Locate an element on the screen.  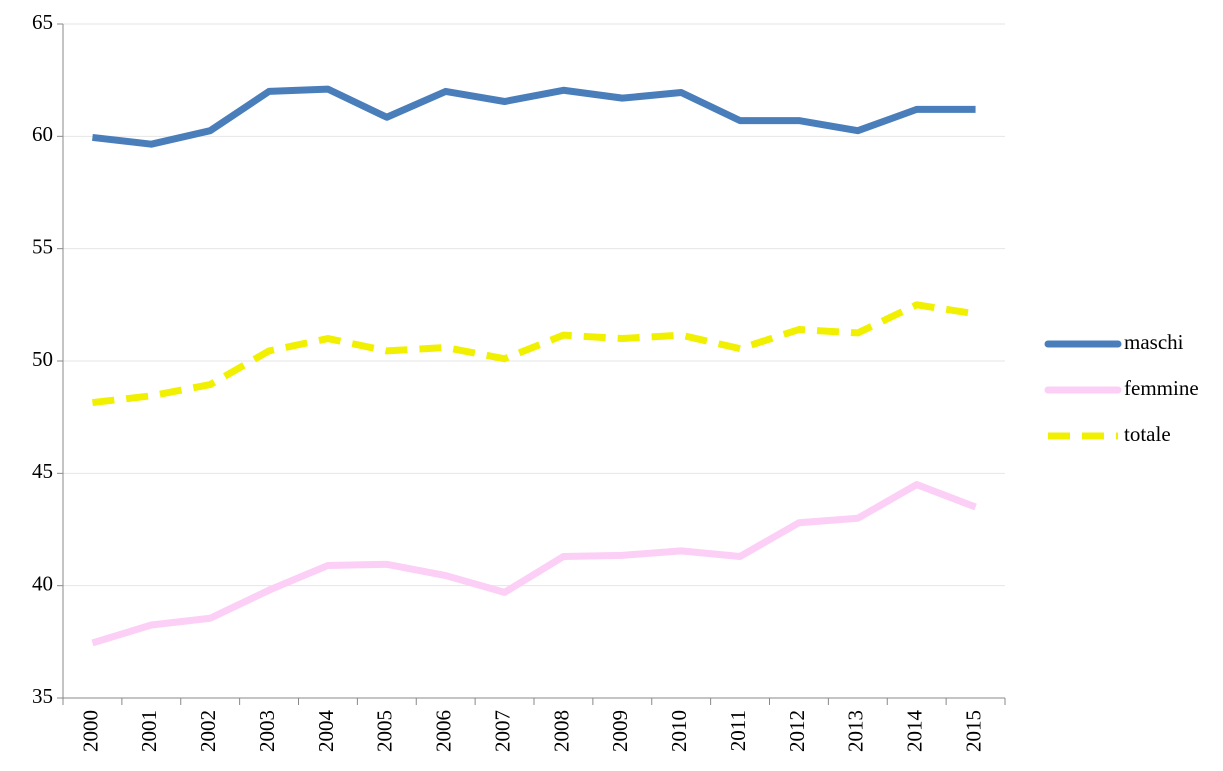
y-tick-label: 45 is located at coordinates (42, 471).